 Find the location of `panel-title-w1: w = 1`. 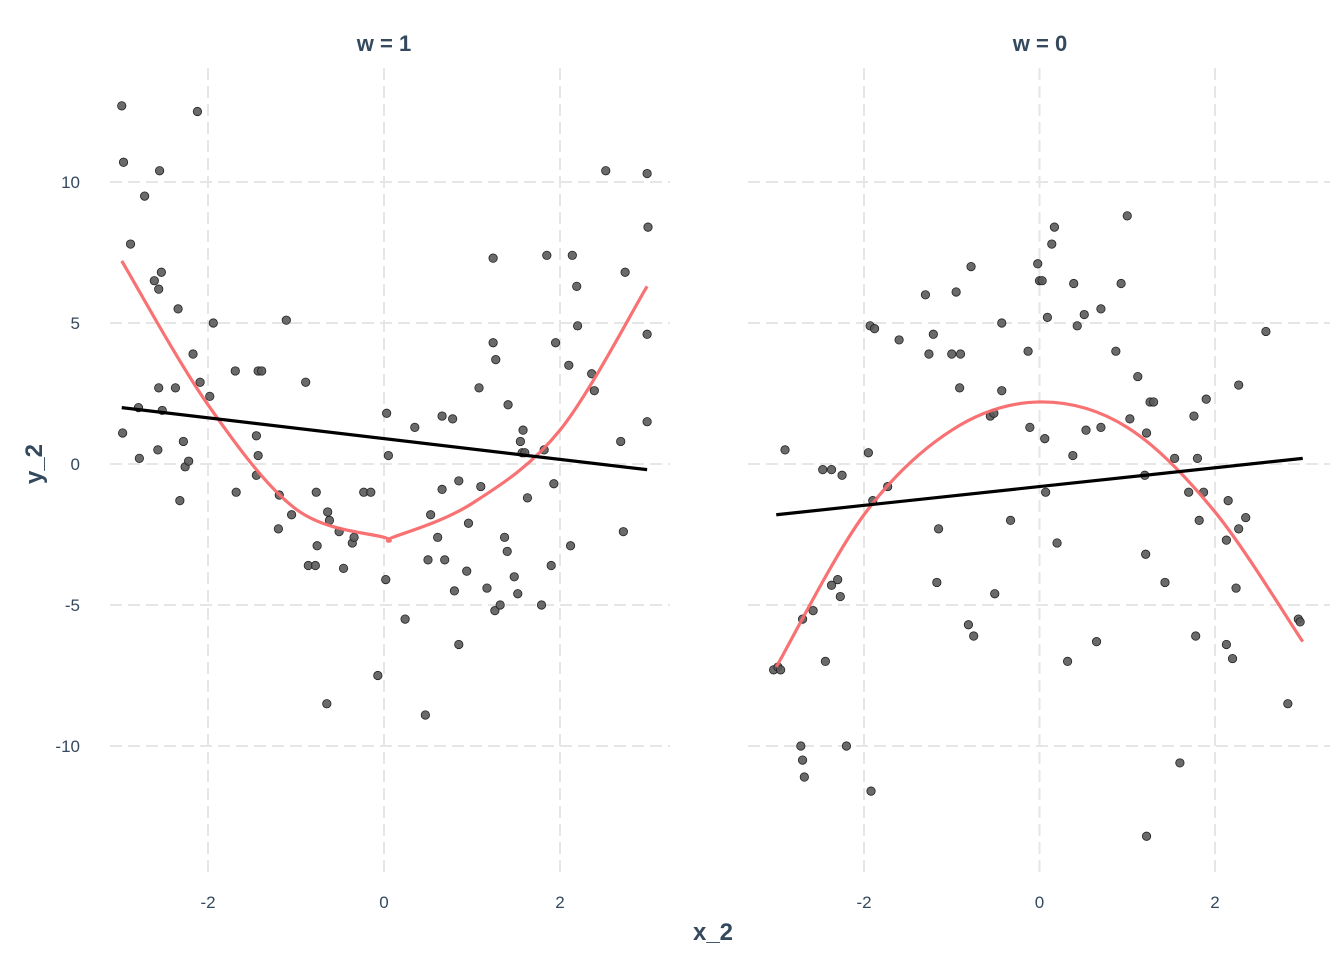

panel-title-w1: w = 1 is located at coordinates (383, 43).